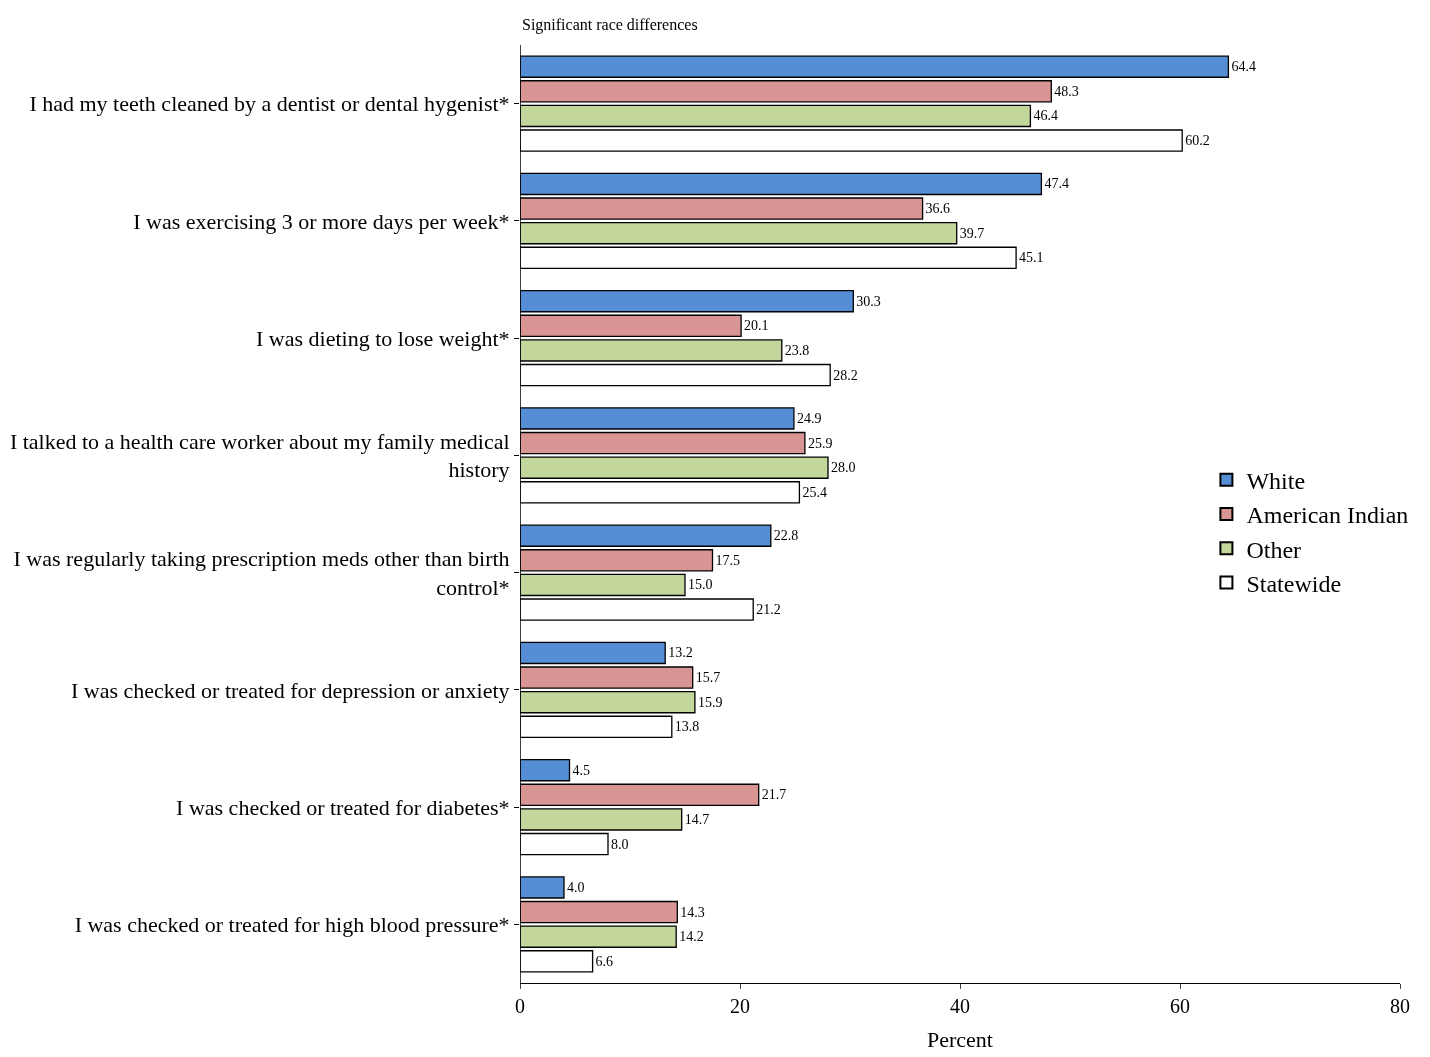 Image resolution: width=1430 pixels, height=1057 pixels. What do you see at coordinates (710, 702) in the screenshot?
I see `text: 15.9` at bounding box center [710, 702].